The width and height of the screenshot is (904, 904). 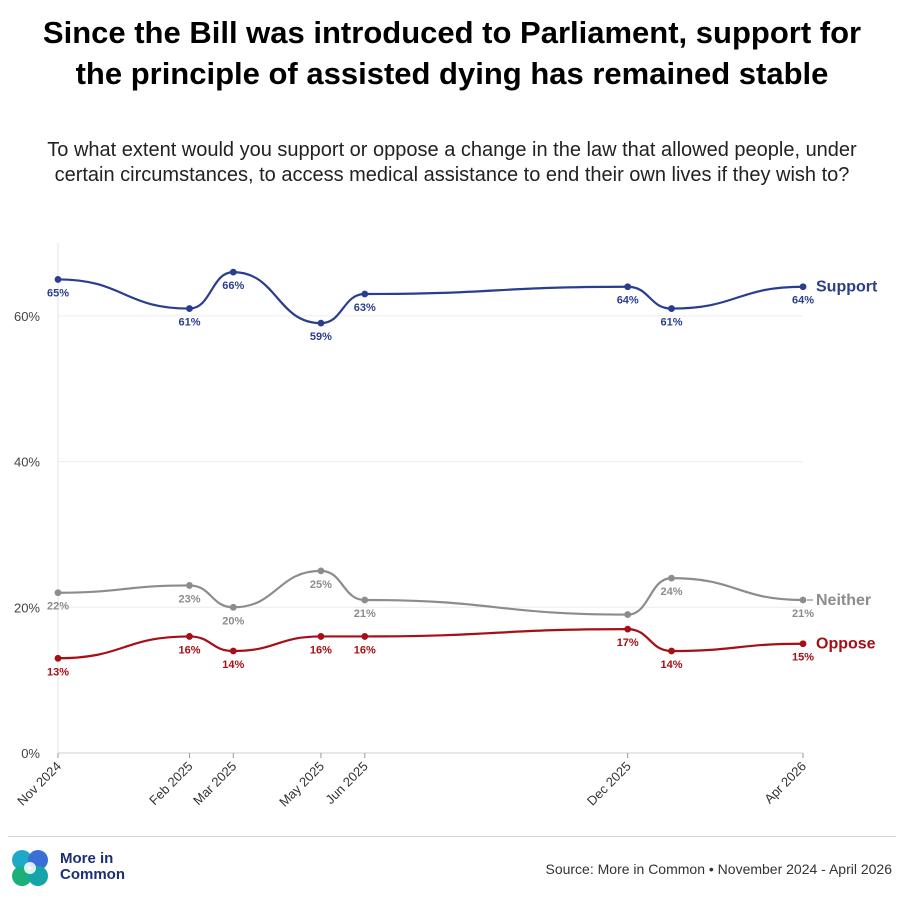 What do you see at coordinates (301, 784) in the screenshot?
I see `x-tick-label: May 2025` at bounding box center [301, 784].